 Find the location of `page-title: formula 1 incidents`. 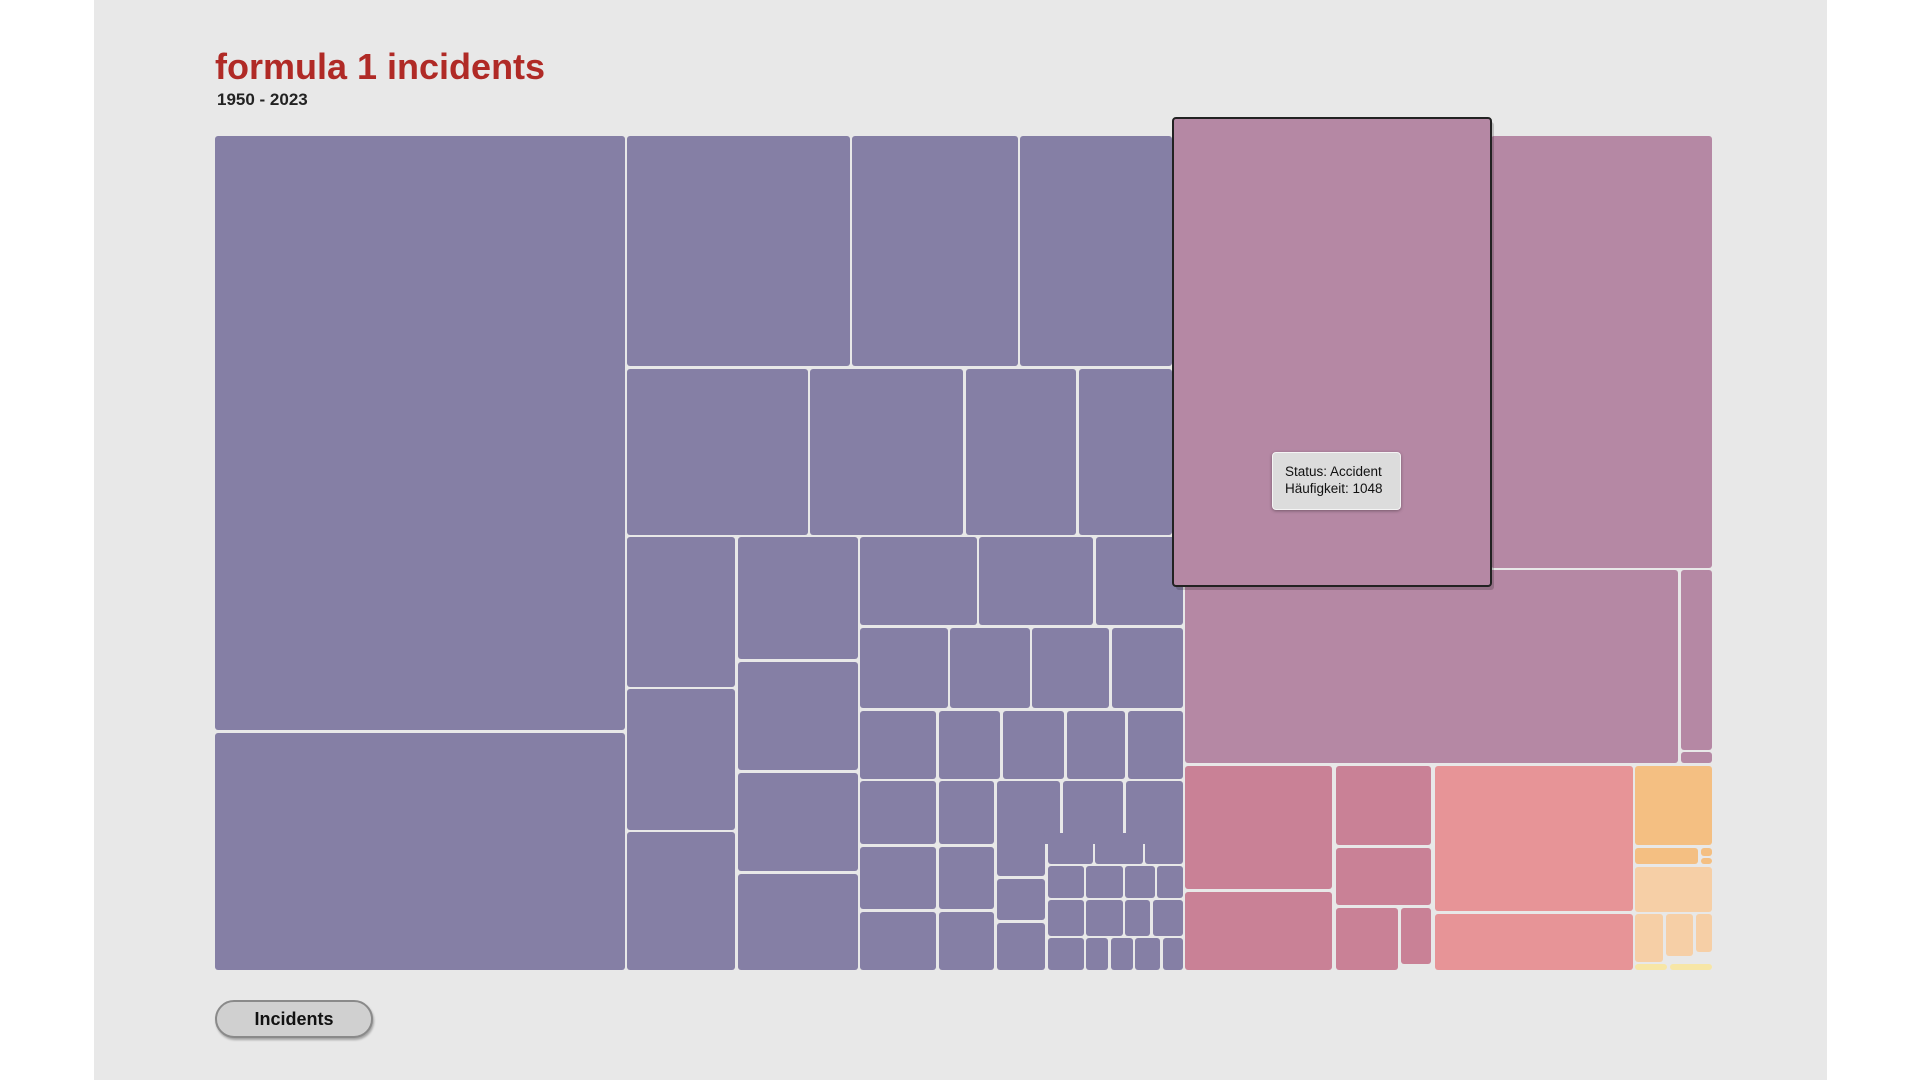

page-title: formula 1 incidents is located at coordinates (380, 66).